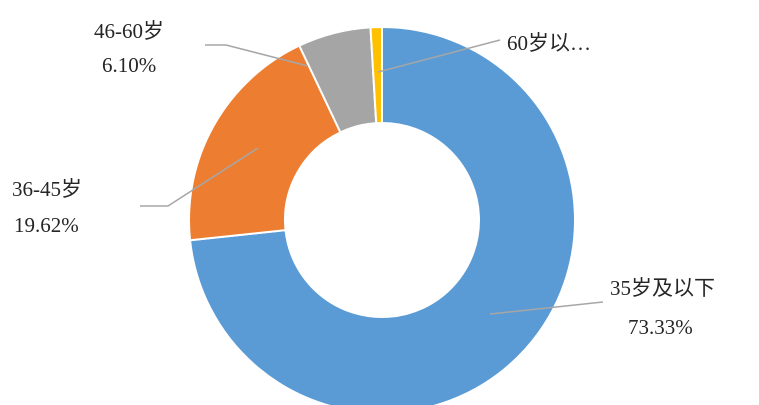  I want to click on category-label-35-and-under: 35岁及以下, so click(662, 288).